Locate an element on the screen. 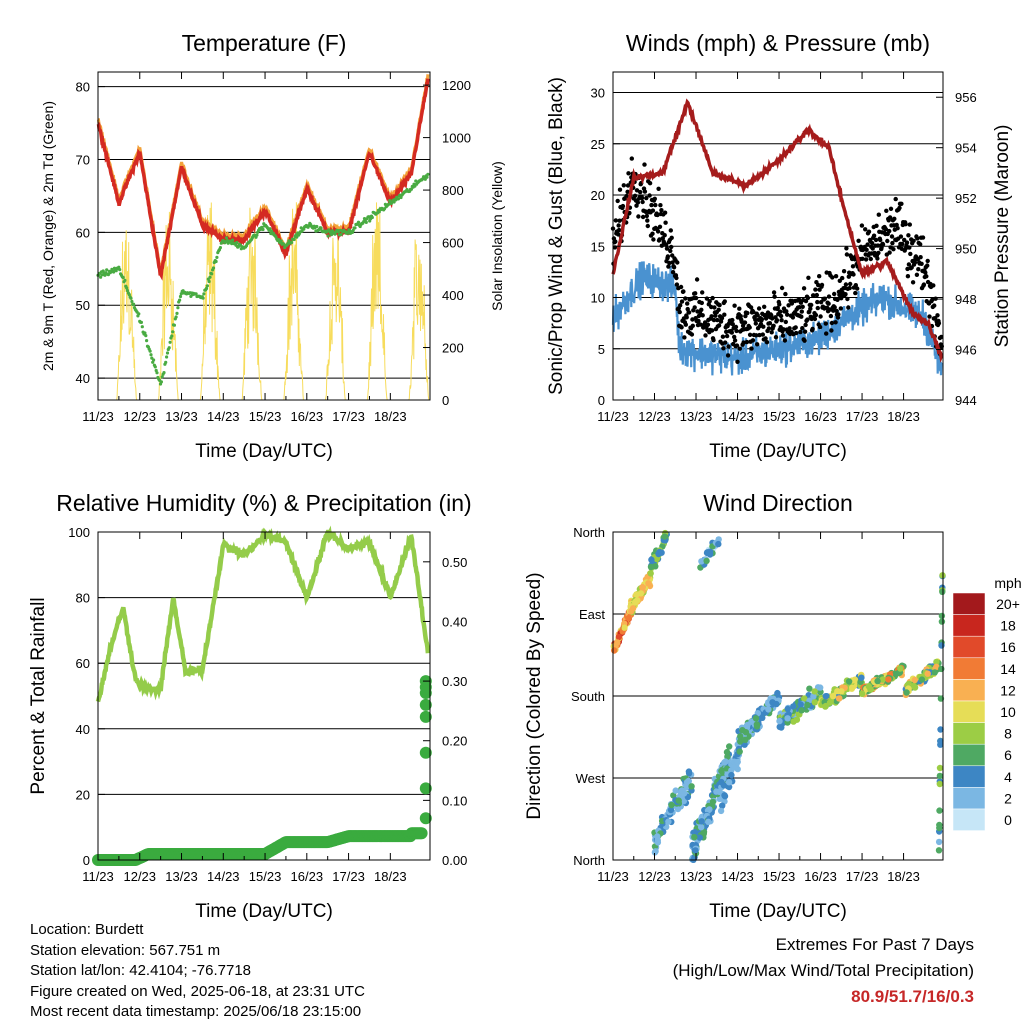 This screenshot has height=1024, width=1024. pressure-series is located at coordinates (777, 231).